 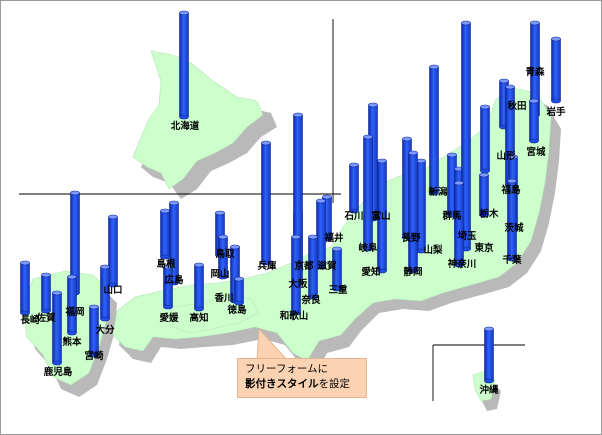 I want to click on callout-box: フリーフォームに 影付きスタイルを設定, so click(x=302, y=378).